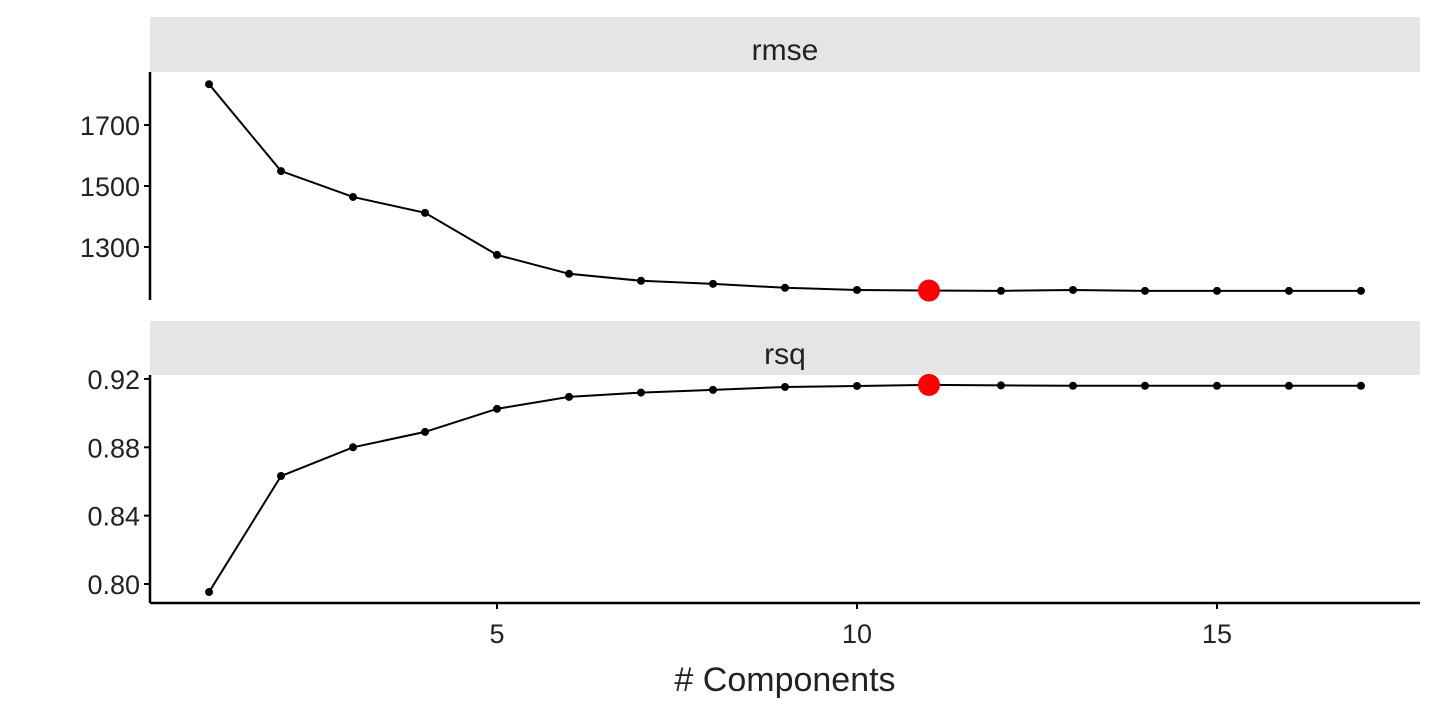  Describe the element at coordinates (113, 448) in the screenshot. I see `y-tick-label: 0.88` at that location.